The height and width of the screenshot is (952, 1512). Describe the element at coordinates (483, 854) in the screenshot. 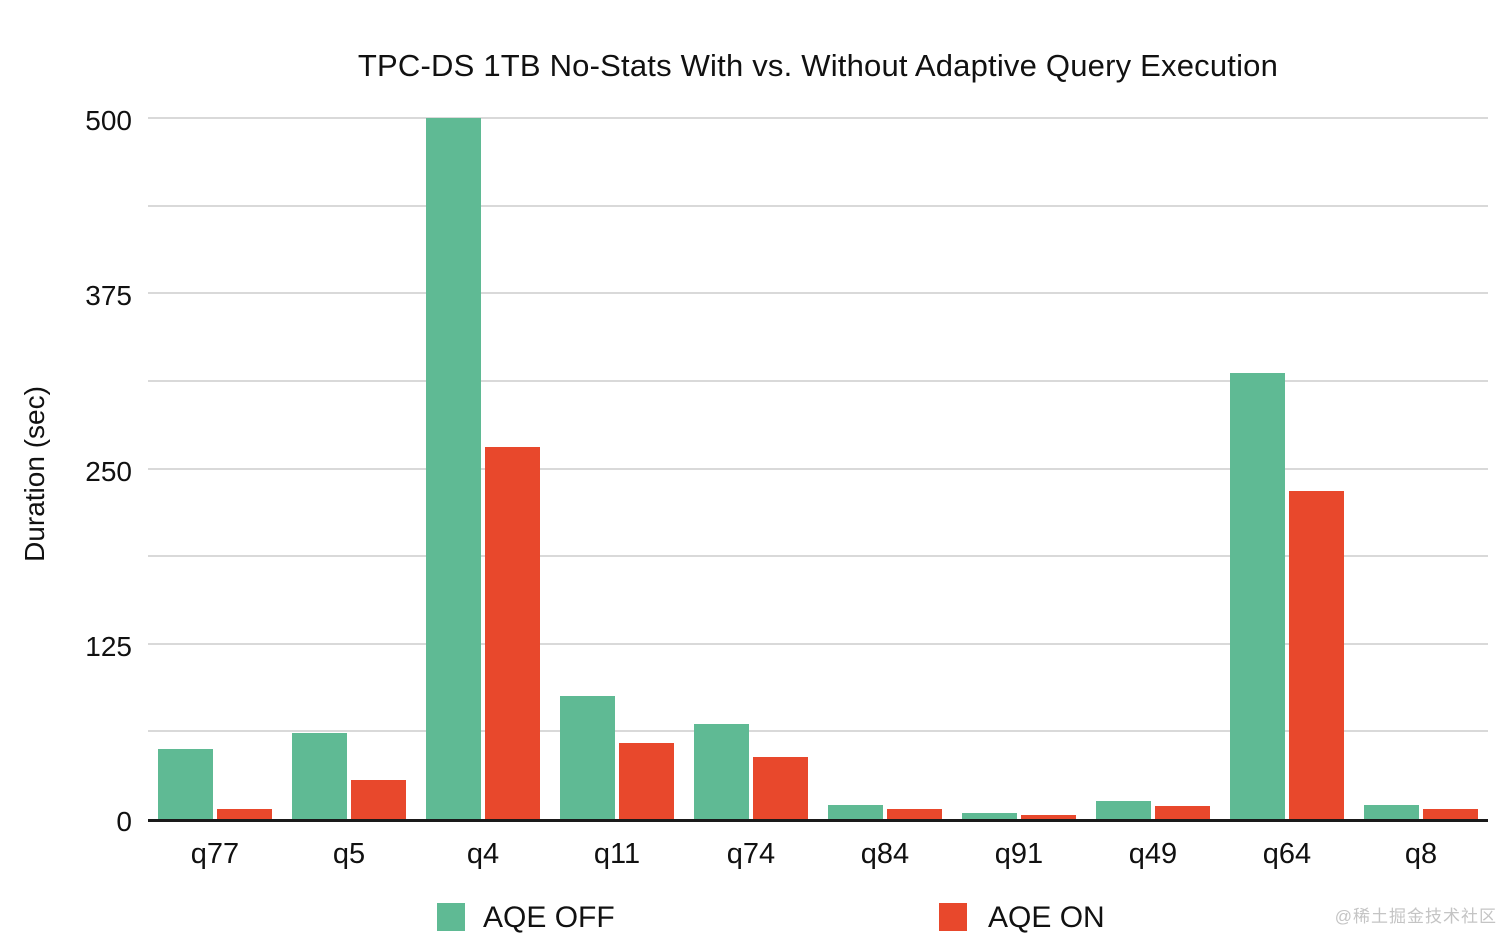

I see `x-tick-label-q4: q4` at that location.